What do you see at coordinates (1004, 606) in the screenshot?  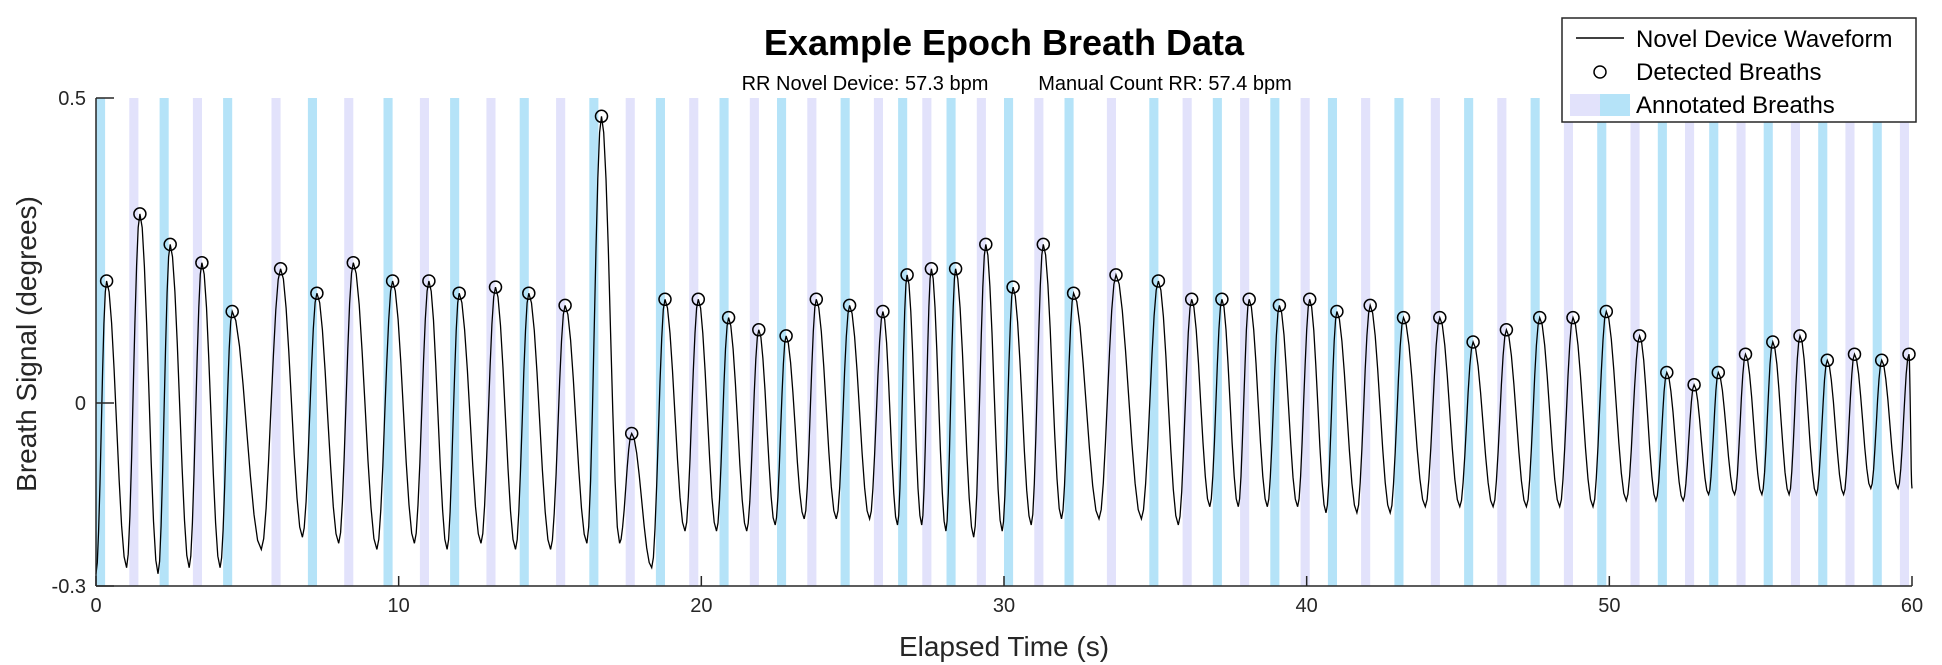 I see `x-tick-label: 30` at bounding box center [1004, 606].